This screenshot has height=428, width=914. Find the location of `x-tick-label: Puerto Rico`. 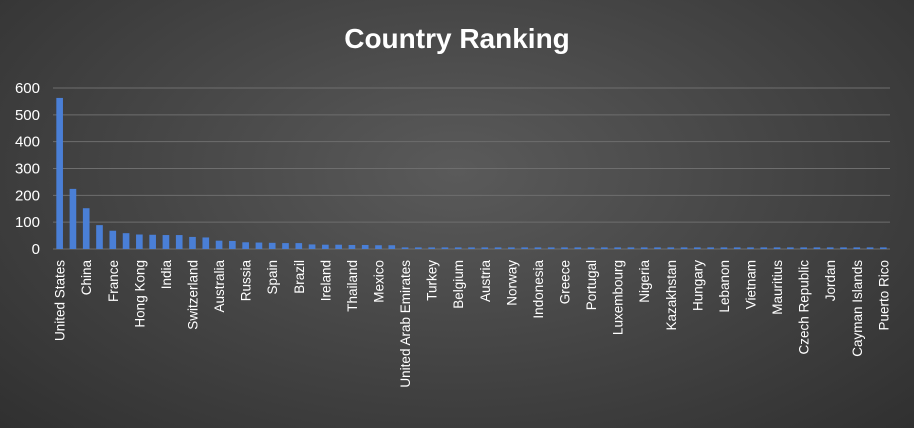

x-tick-label: Puerto Rico is located at coordinates (883, 295).